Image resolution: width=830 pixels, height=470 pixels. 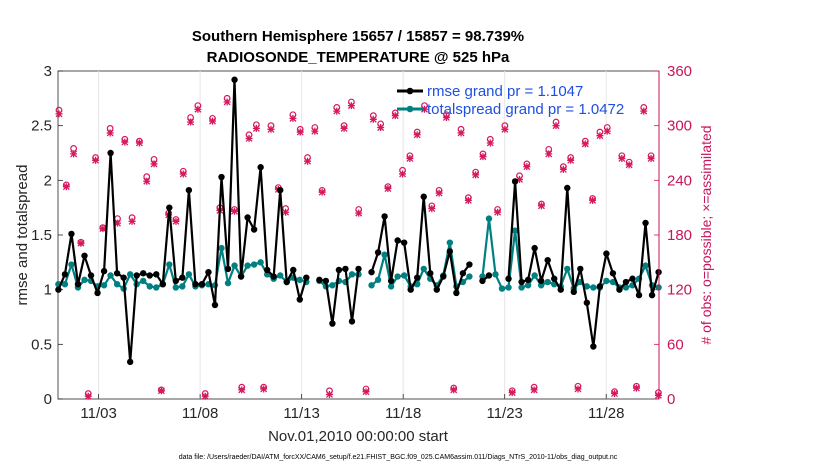 What do you see at coordinates (673, 235) in the screenshot?
I see `y-axis-right: 0 60 120 180 240 300 360` at bounding box center [673, 235].